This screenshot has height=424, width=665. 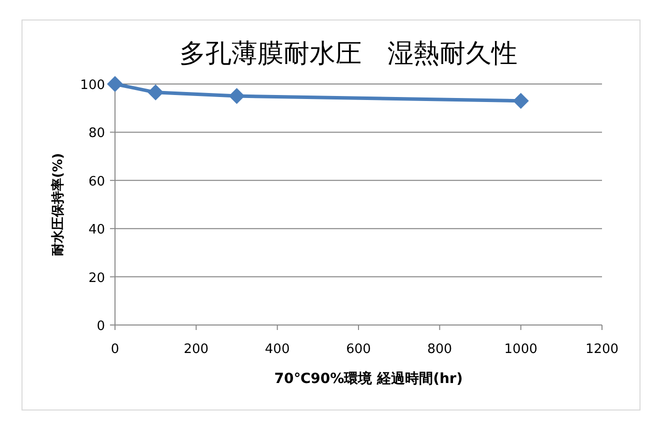 I want to click on y-tick-label: 100, so click(x=92, y=85).